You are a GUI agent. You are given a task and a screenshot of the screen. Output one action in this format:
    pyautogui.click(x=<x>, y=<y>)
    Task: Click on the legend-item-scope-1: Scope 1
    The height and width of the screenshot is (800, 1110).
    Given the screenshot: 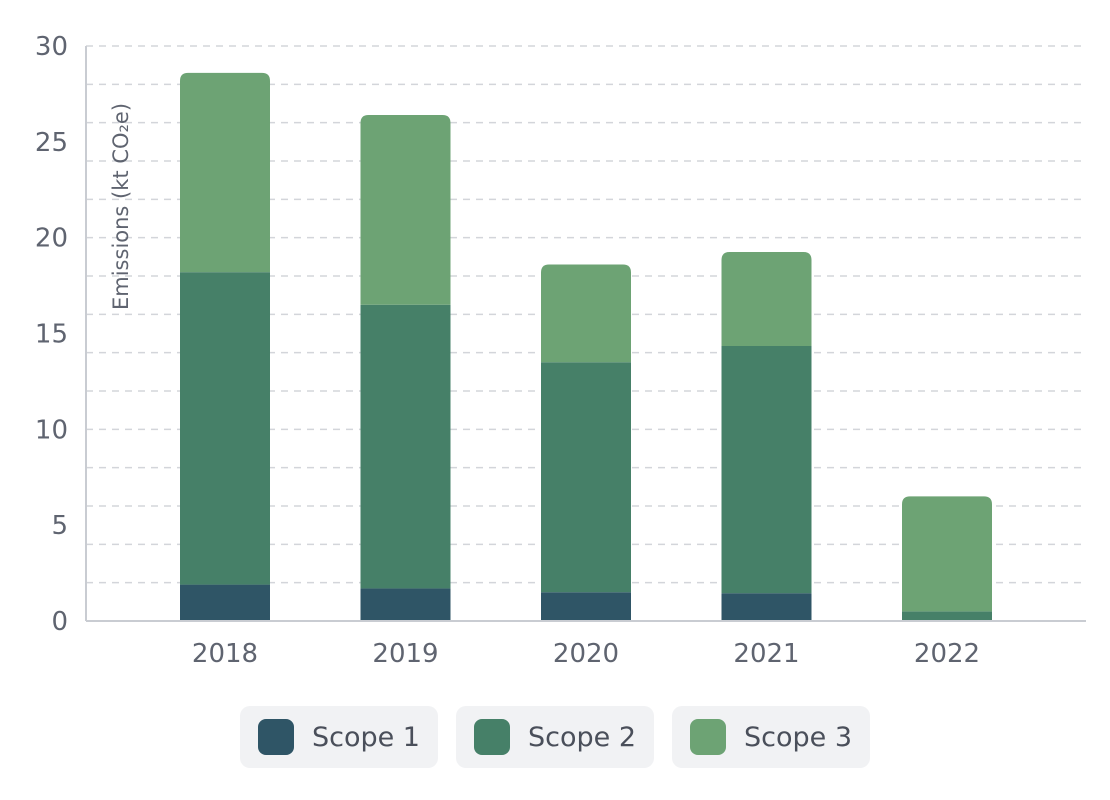 What is the action you would take?
    pyautogui.click(x=338, y=737)
    